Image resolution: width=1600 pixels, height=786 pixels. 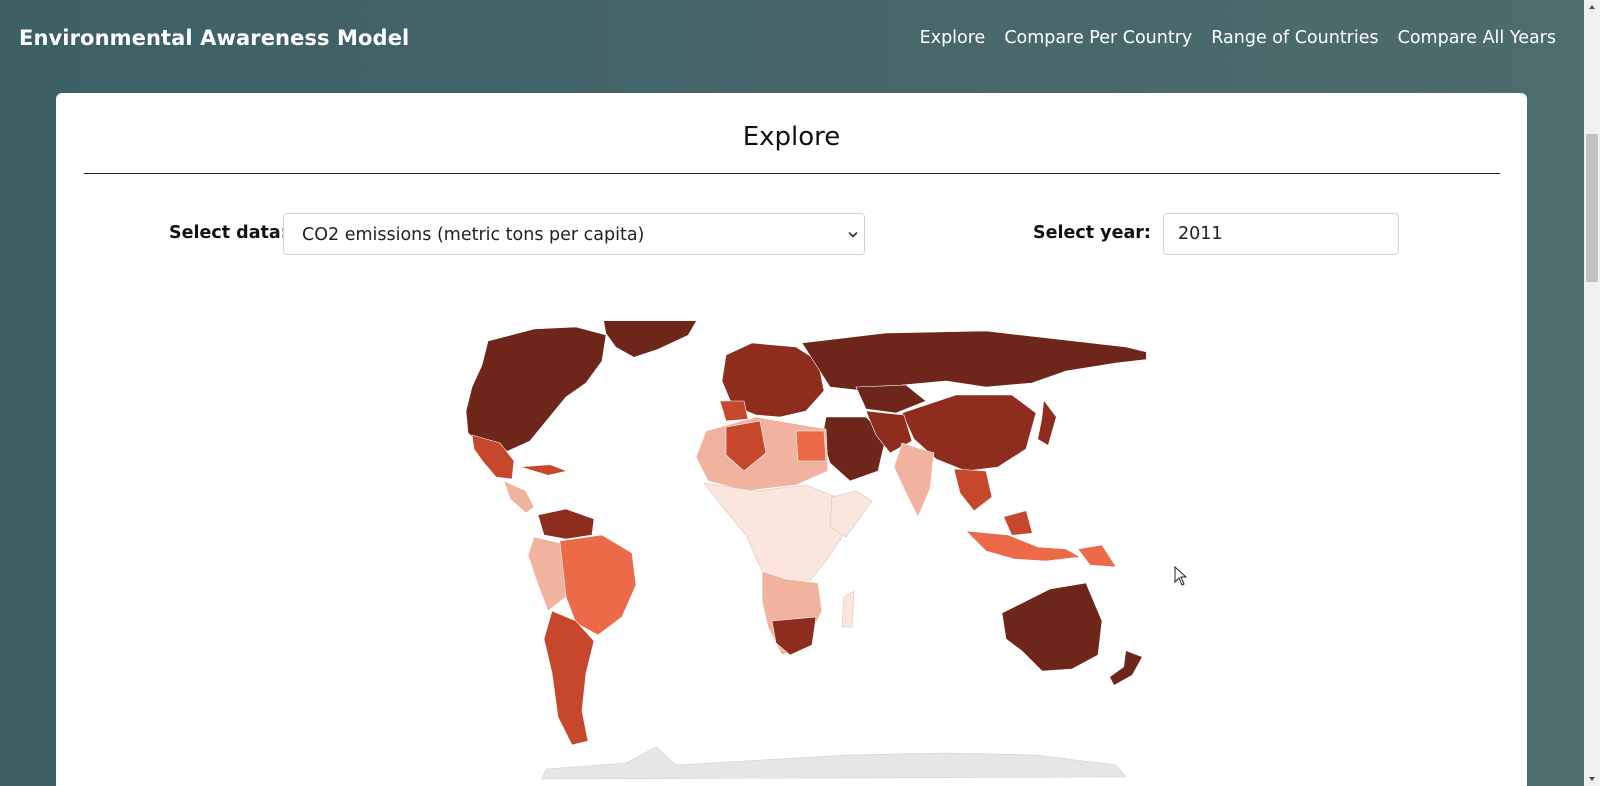 What do you see at coordinates (791, 137) in the screenshot?
I see `page-title: Explore` at bounding box center [791, 137].